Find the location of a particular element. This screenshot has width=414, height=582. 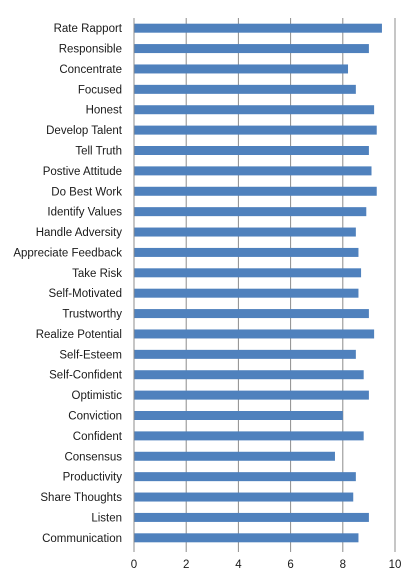

bar-tell-truth is located at coordinates (251, 150).